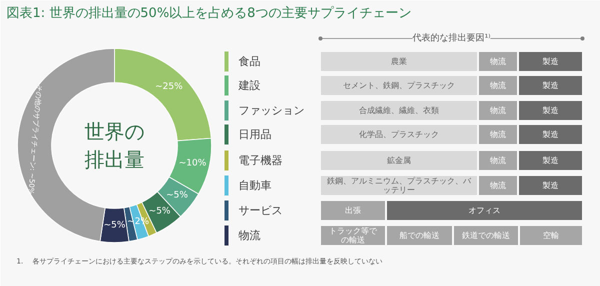  Describe the element at coordinates (551, 235) in the screenshot. I see `text: 空輸` at that location.